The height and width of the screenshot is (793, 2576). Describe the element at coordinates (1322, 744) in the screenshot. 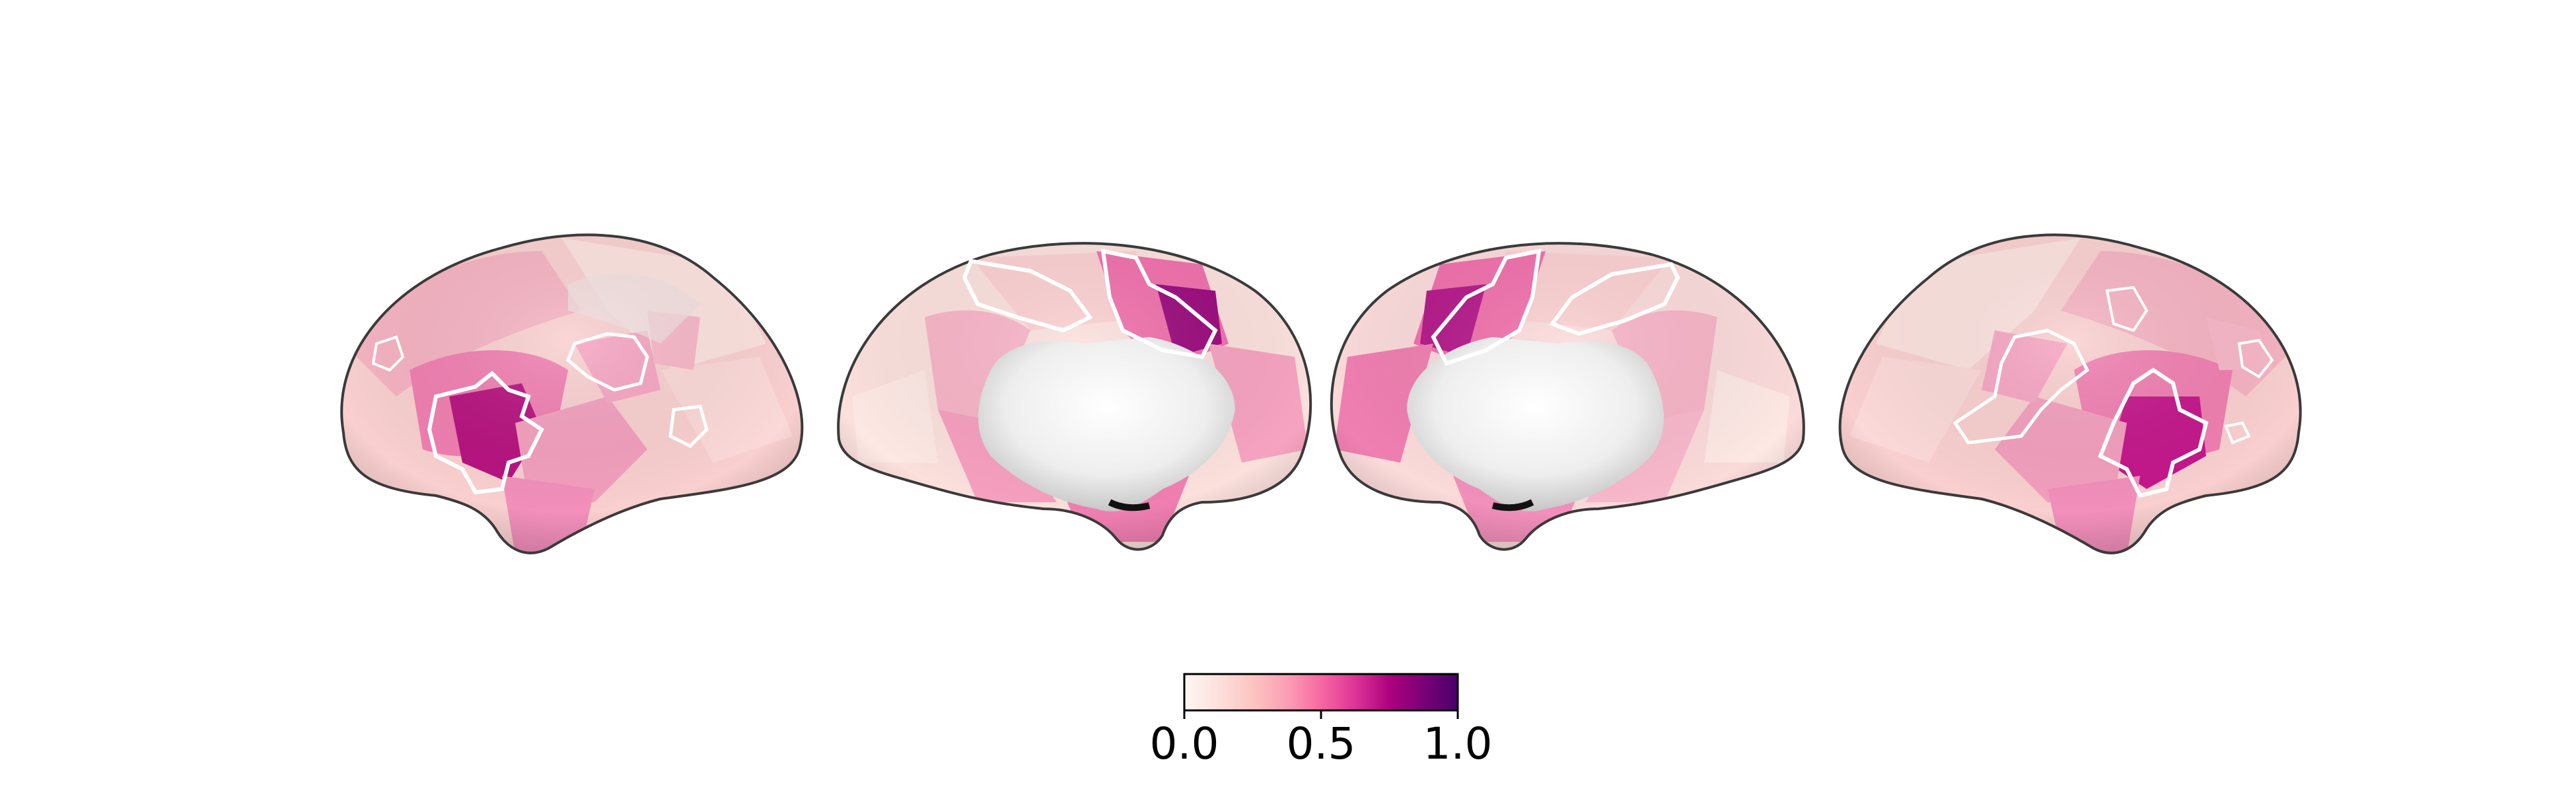

I see `colorbar-tick-label: 0.5` at that location.